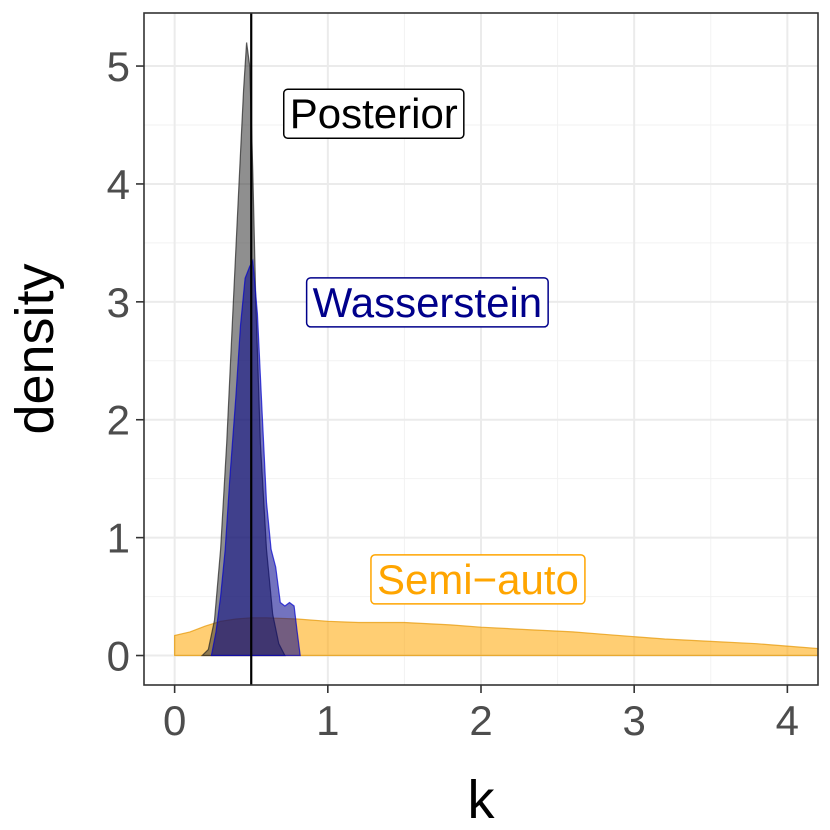  Describe the element at coordinates (482, 800) in the screenshot. I see `x-axis-title: k` at that location.